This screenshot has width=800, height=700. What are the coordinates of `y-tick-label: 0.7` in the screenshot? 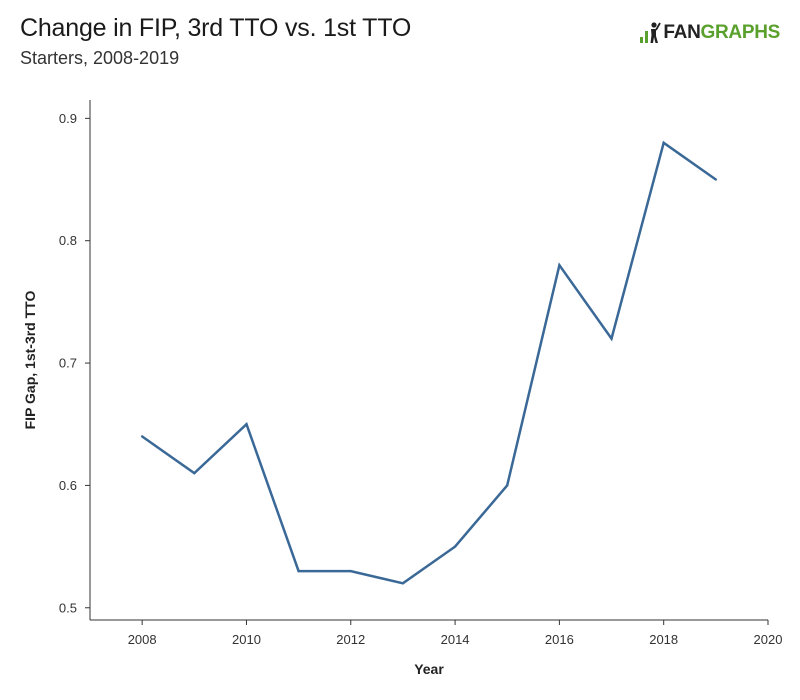 It's located at (68, 363).